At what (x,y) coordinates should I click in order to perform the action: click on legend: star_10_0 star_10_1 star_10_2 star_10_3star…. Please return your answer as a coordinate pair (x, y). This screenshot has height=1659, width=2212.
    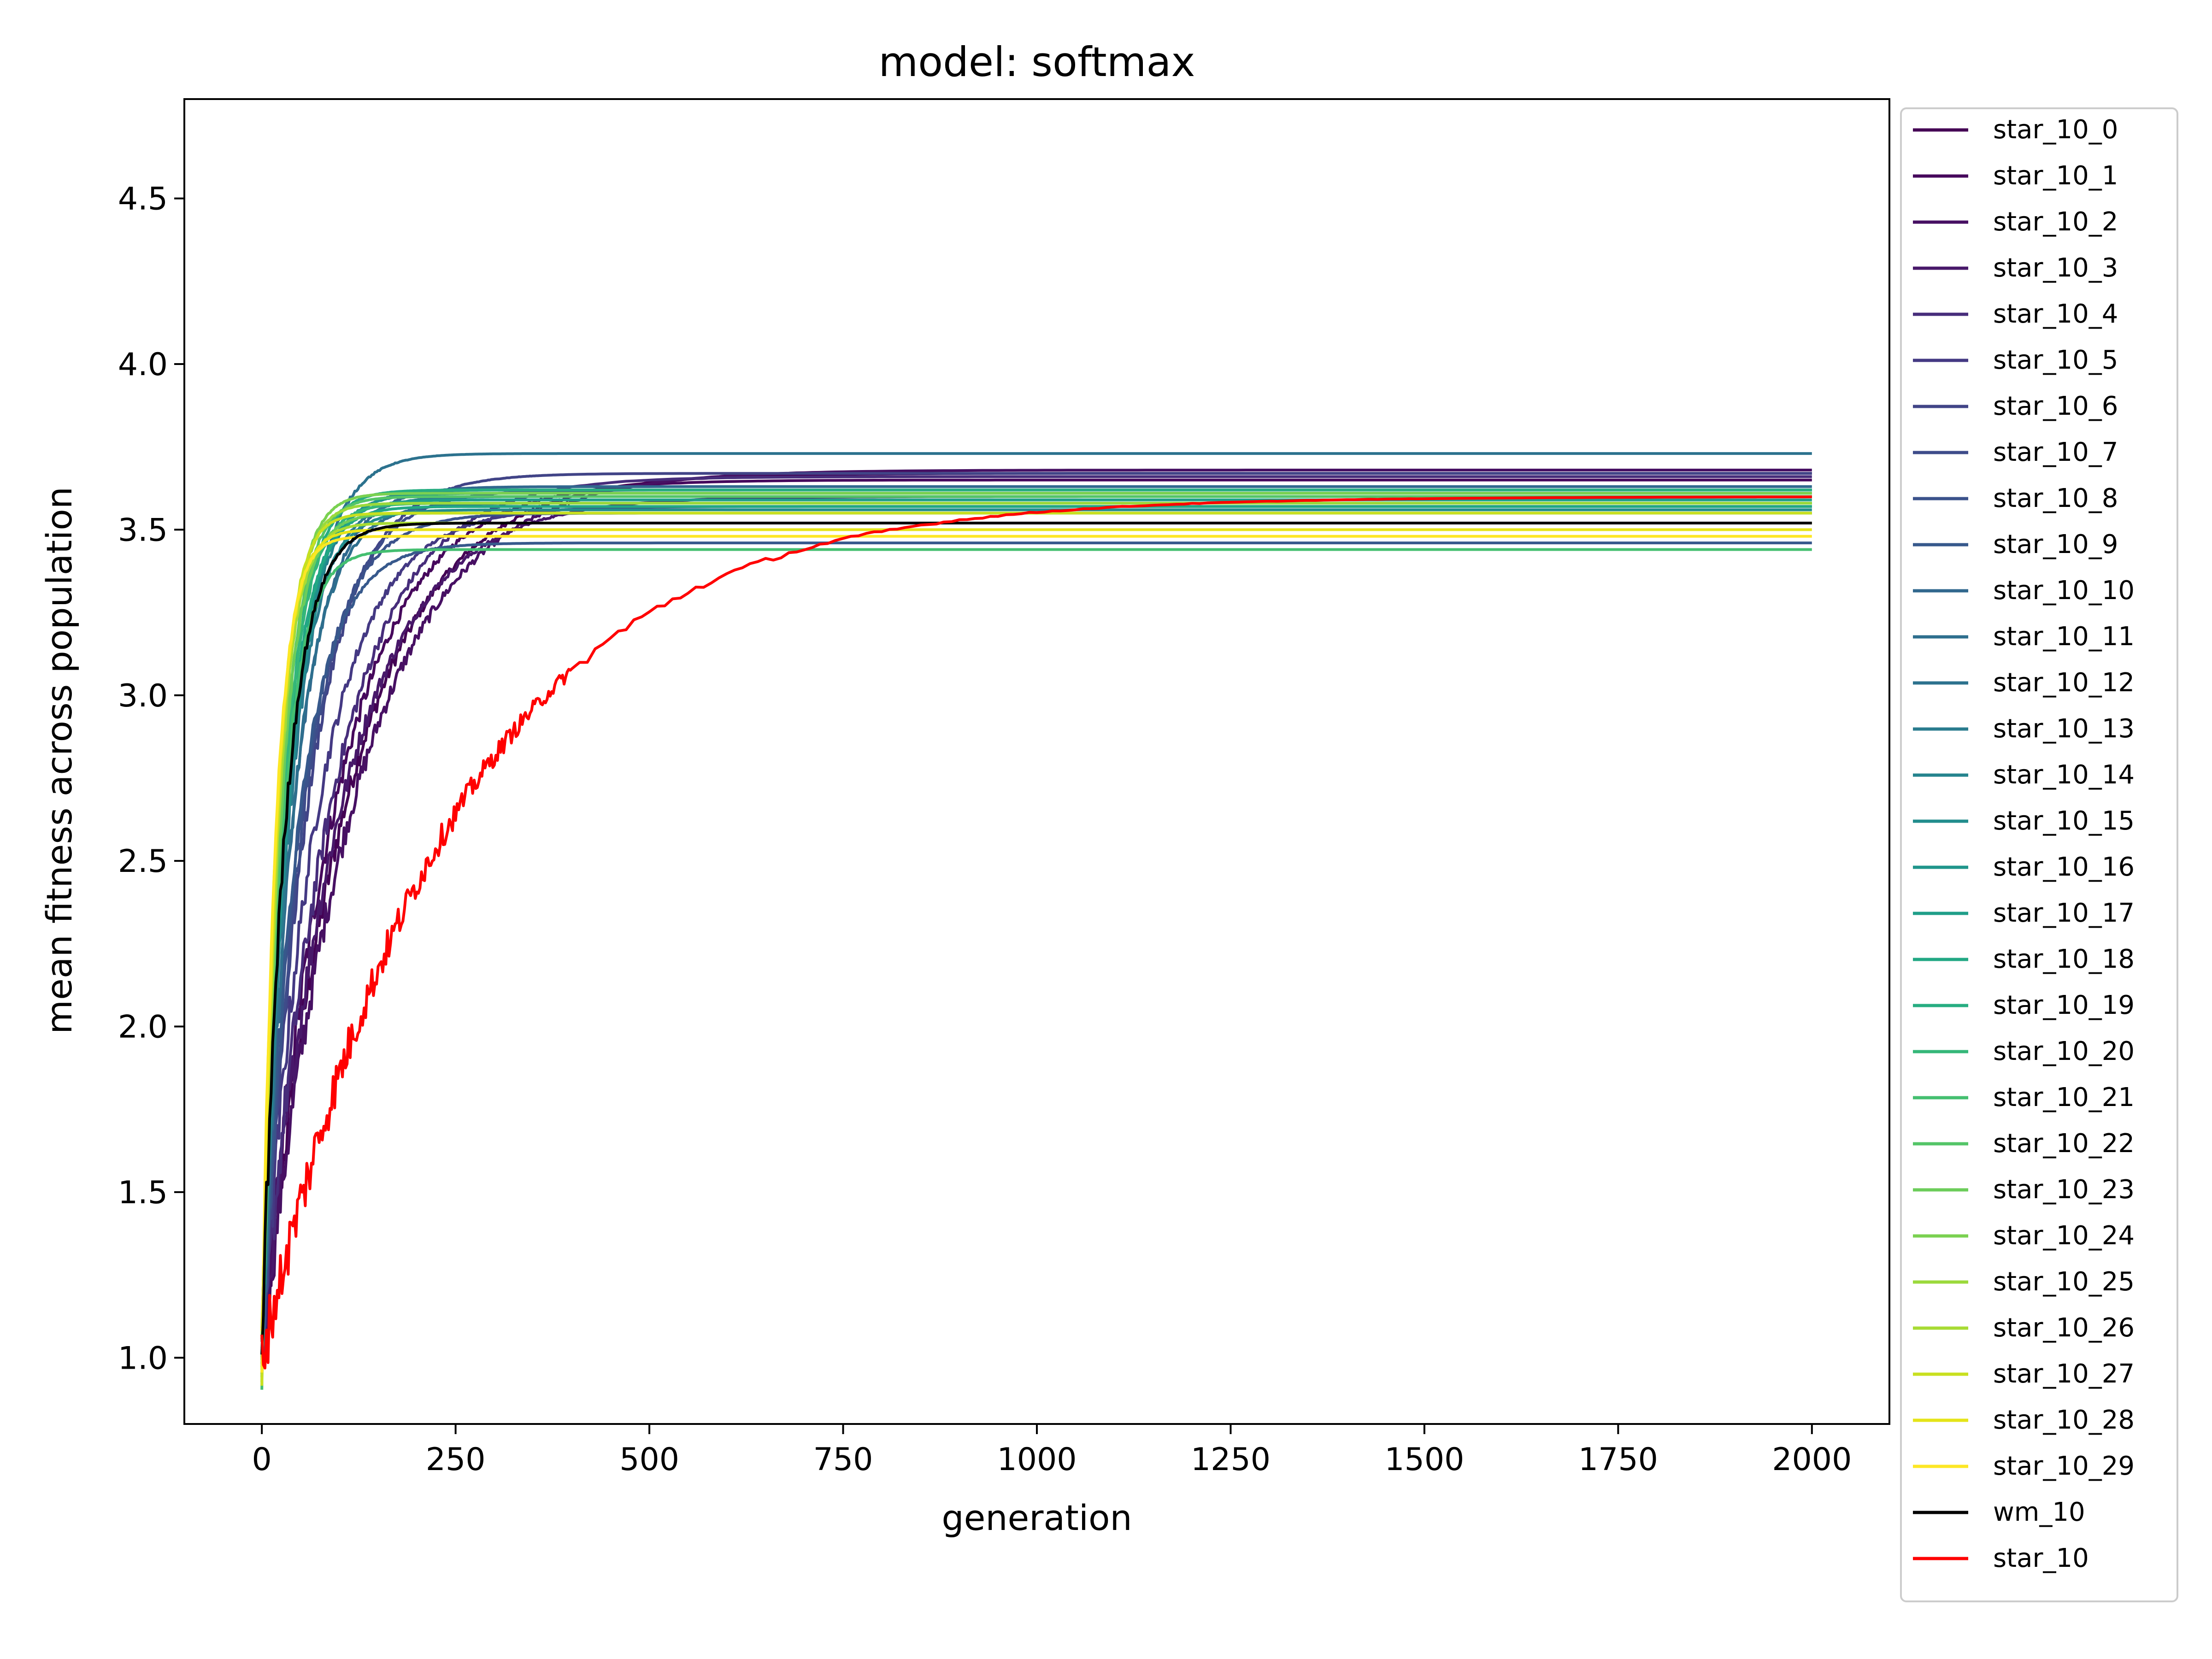
    Looking at the image, I should click on (2039, 854).